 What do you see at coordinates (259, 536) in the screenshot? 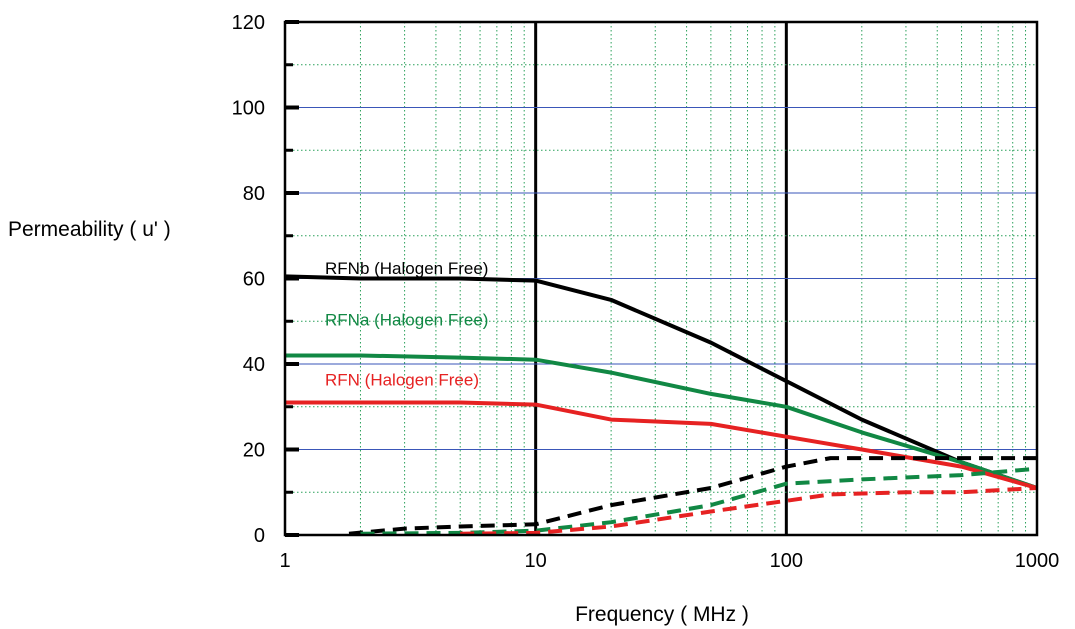
I see `y-tick-label: 0` at bounding box center [259, 536].